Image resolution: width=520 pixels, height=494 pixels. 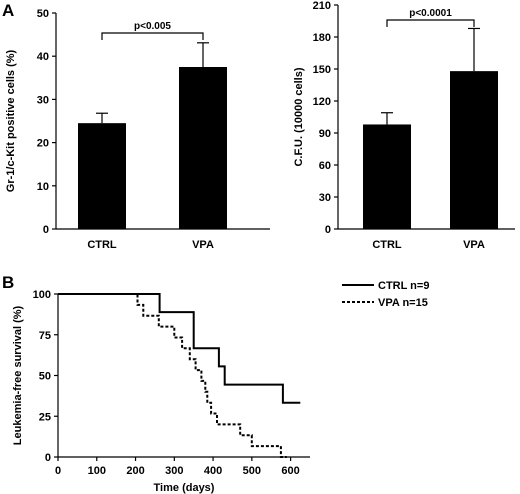 What do you see at coordinates (8, 282) in the screenshot?
I see `panel-b-label: B` at bounding box center [8, 282].